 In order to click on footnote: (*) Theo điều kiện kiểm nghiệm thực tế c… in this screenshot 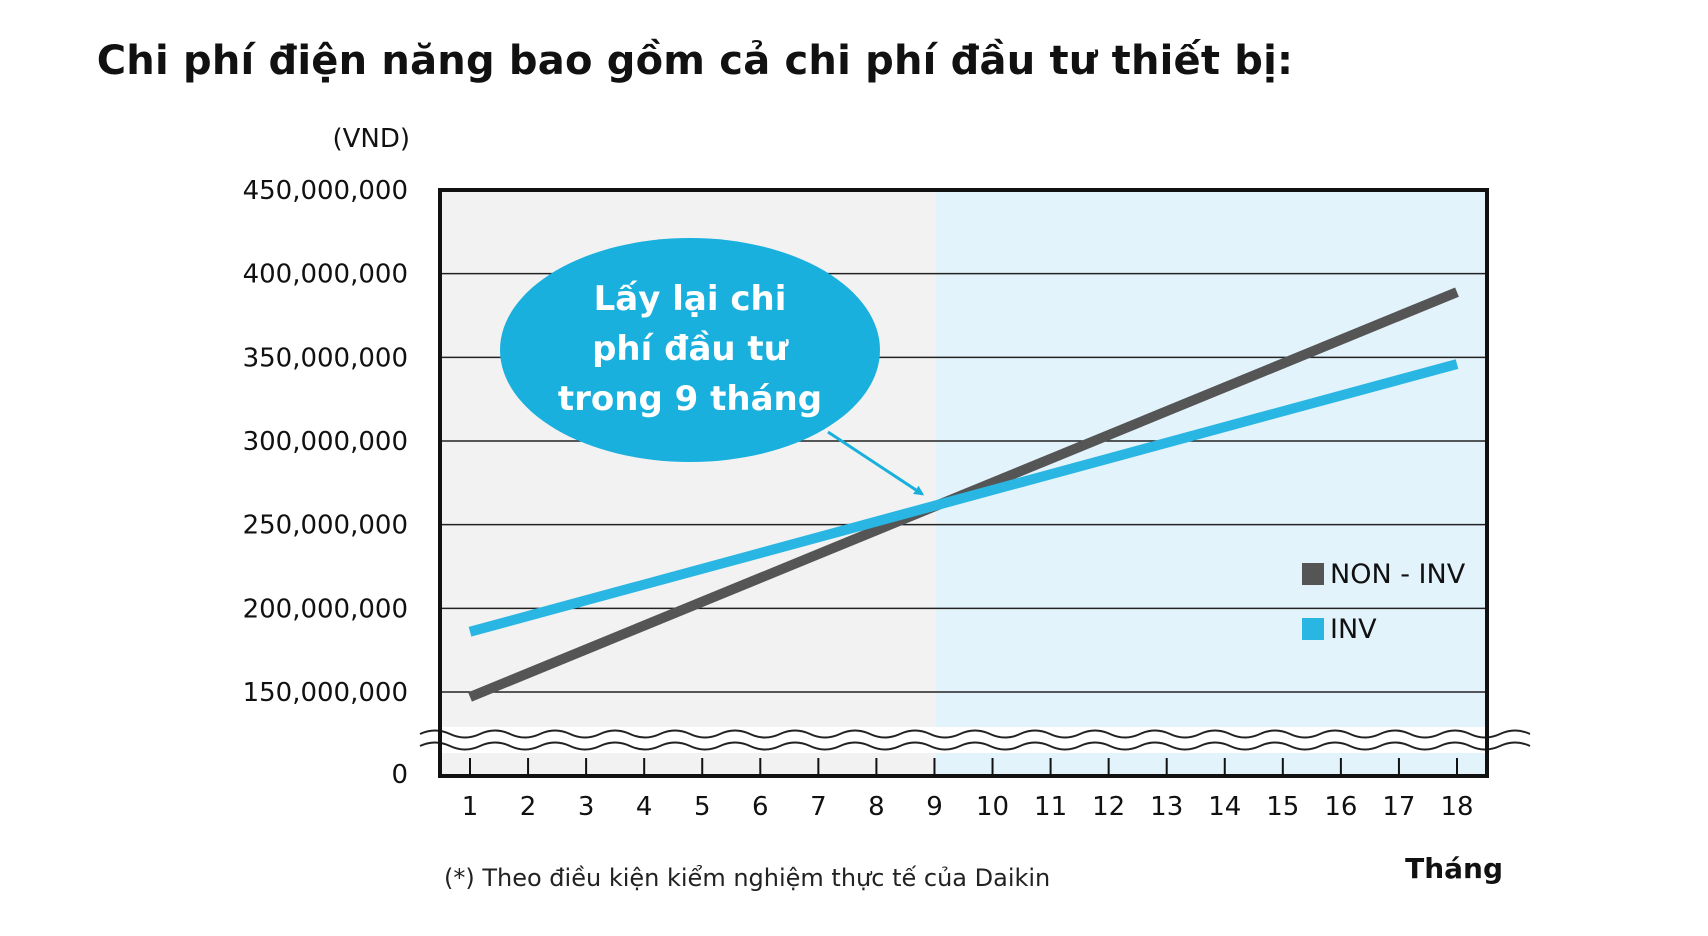, I will do `click(747, 878)`.